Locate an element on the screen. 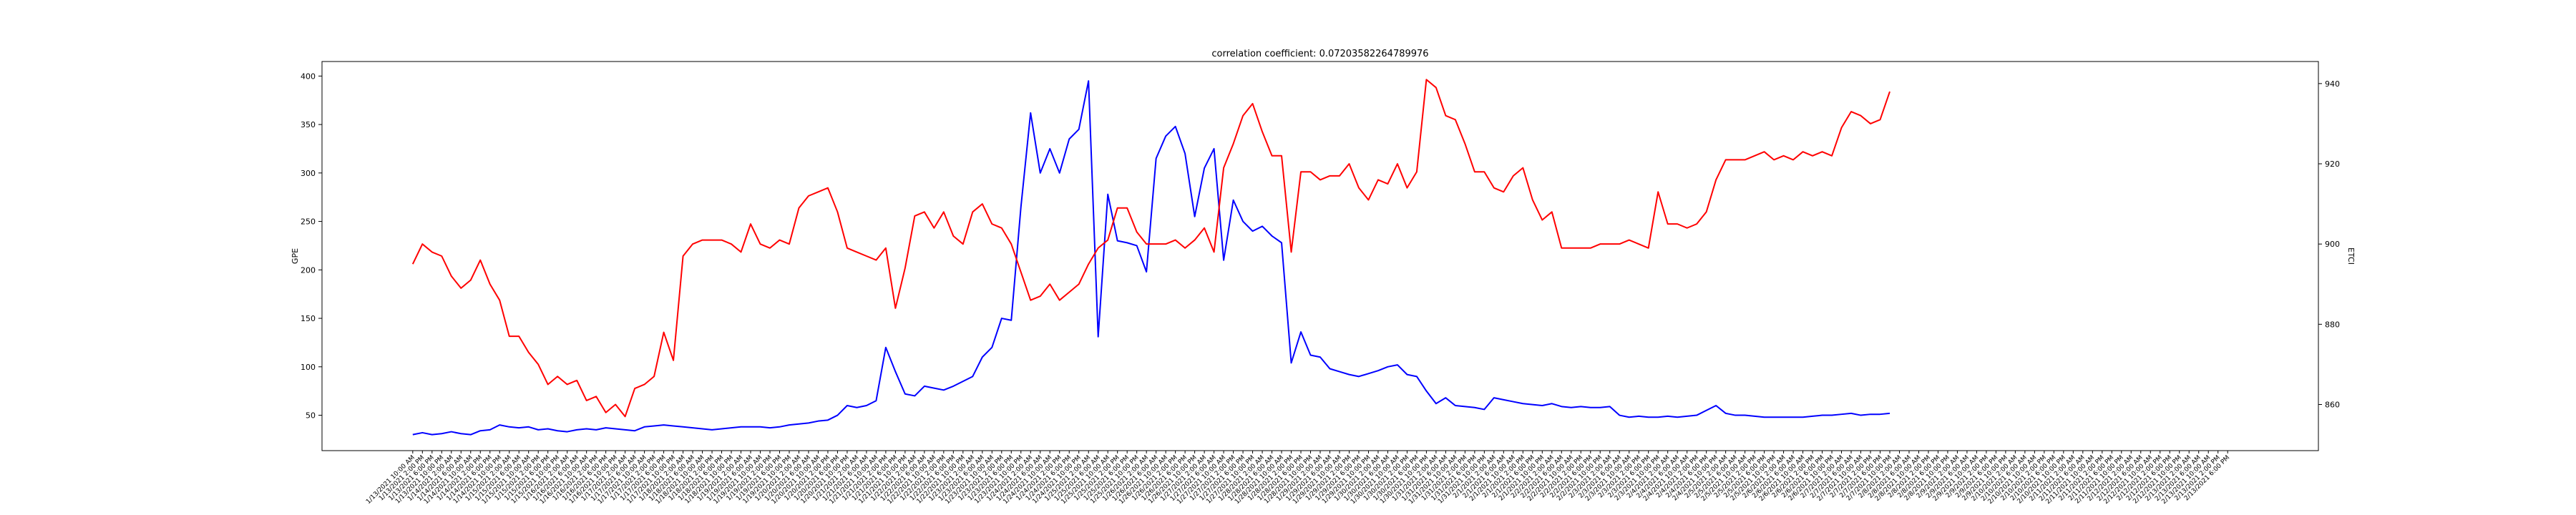 The image size is (2576, 515). right-tick-label: 880 is located at coordinates (2332, 324).